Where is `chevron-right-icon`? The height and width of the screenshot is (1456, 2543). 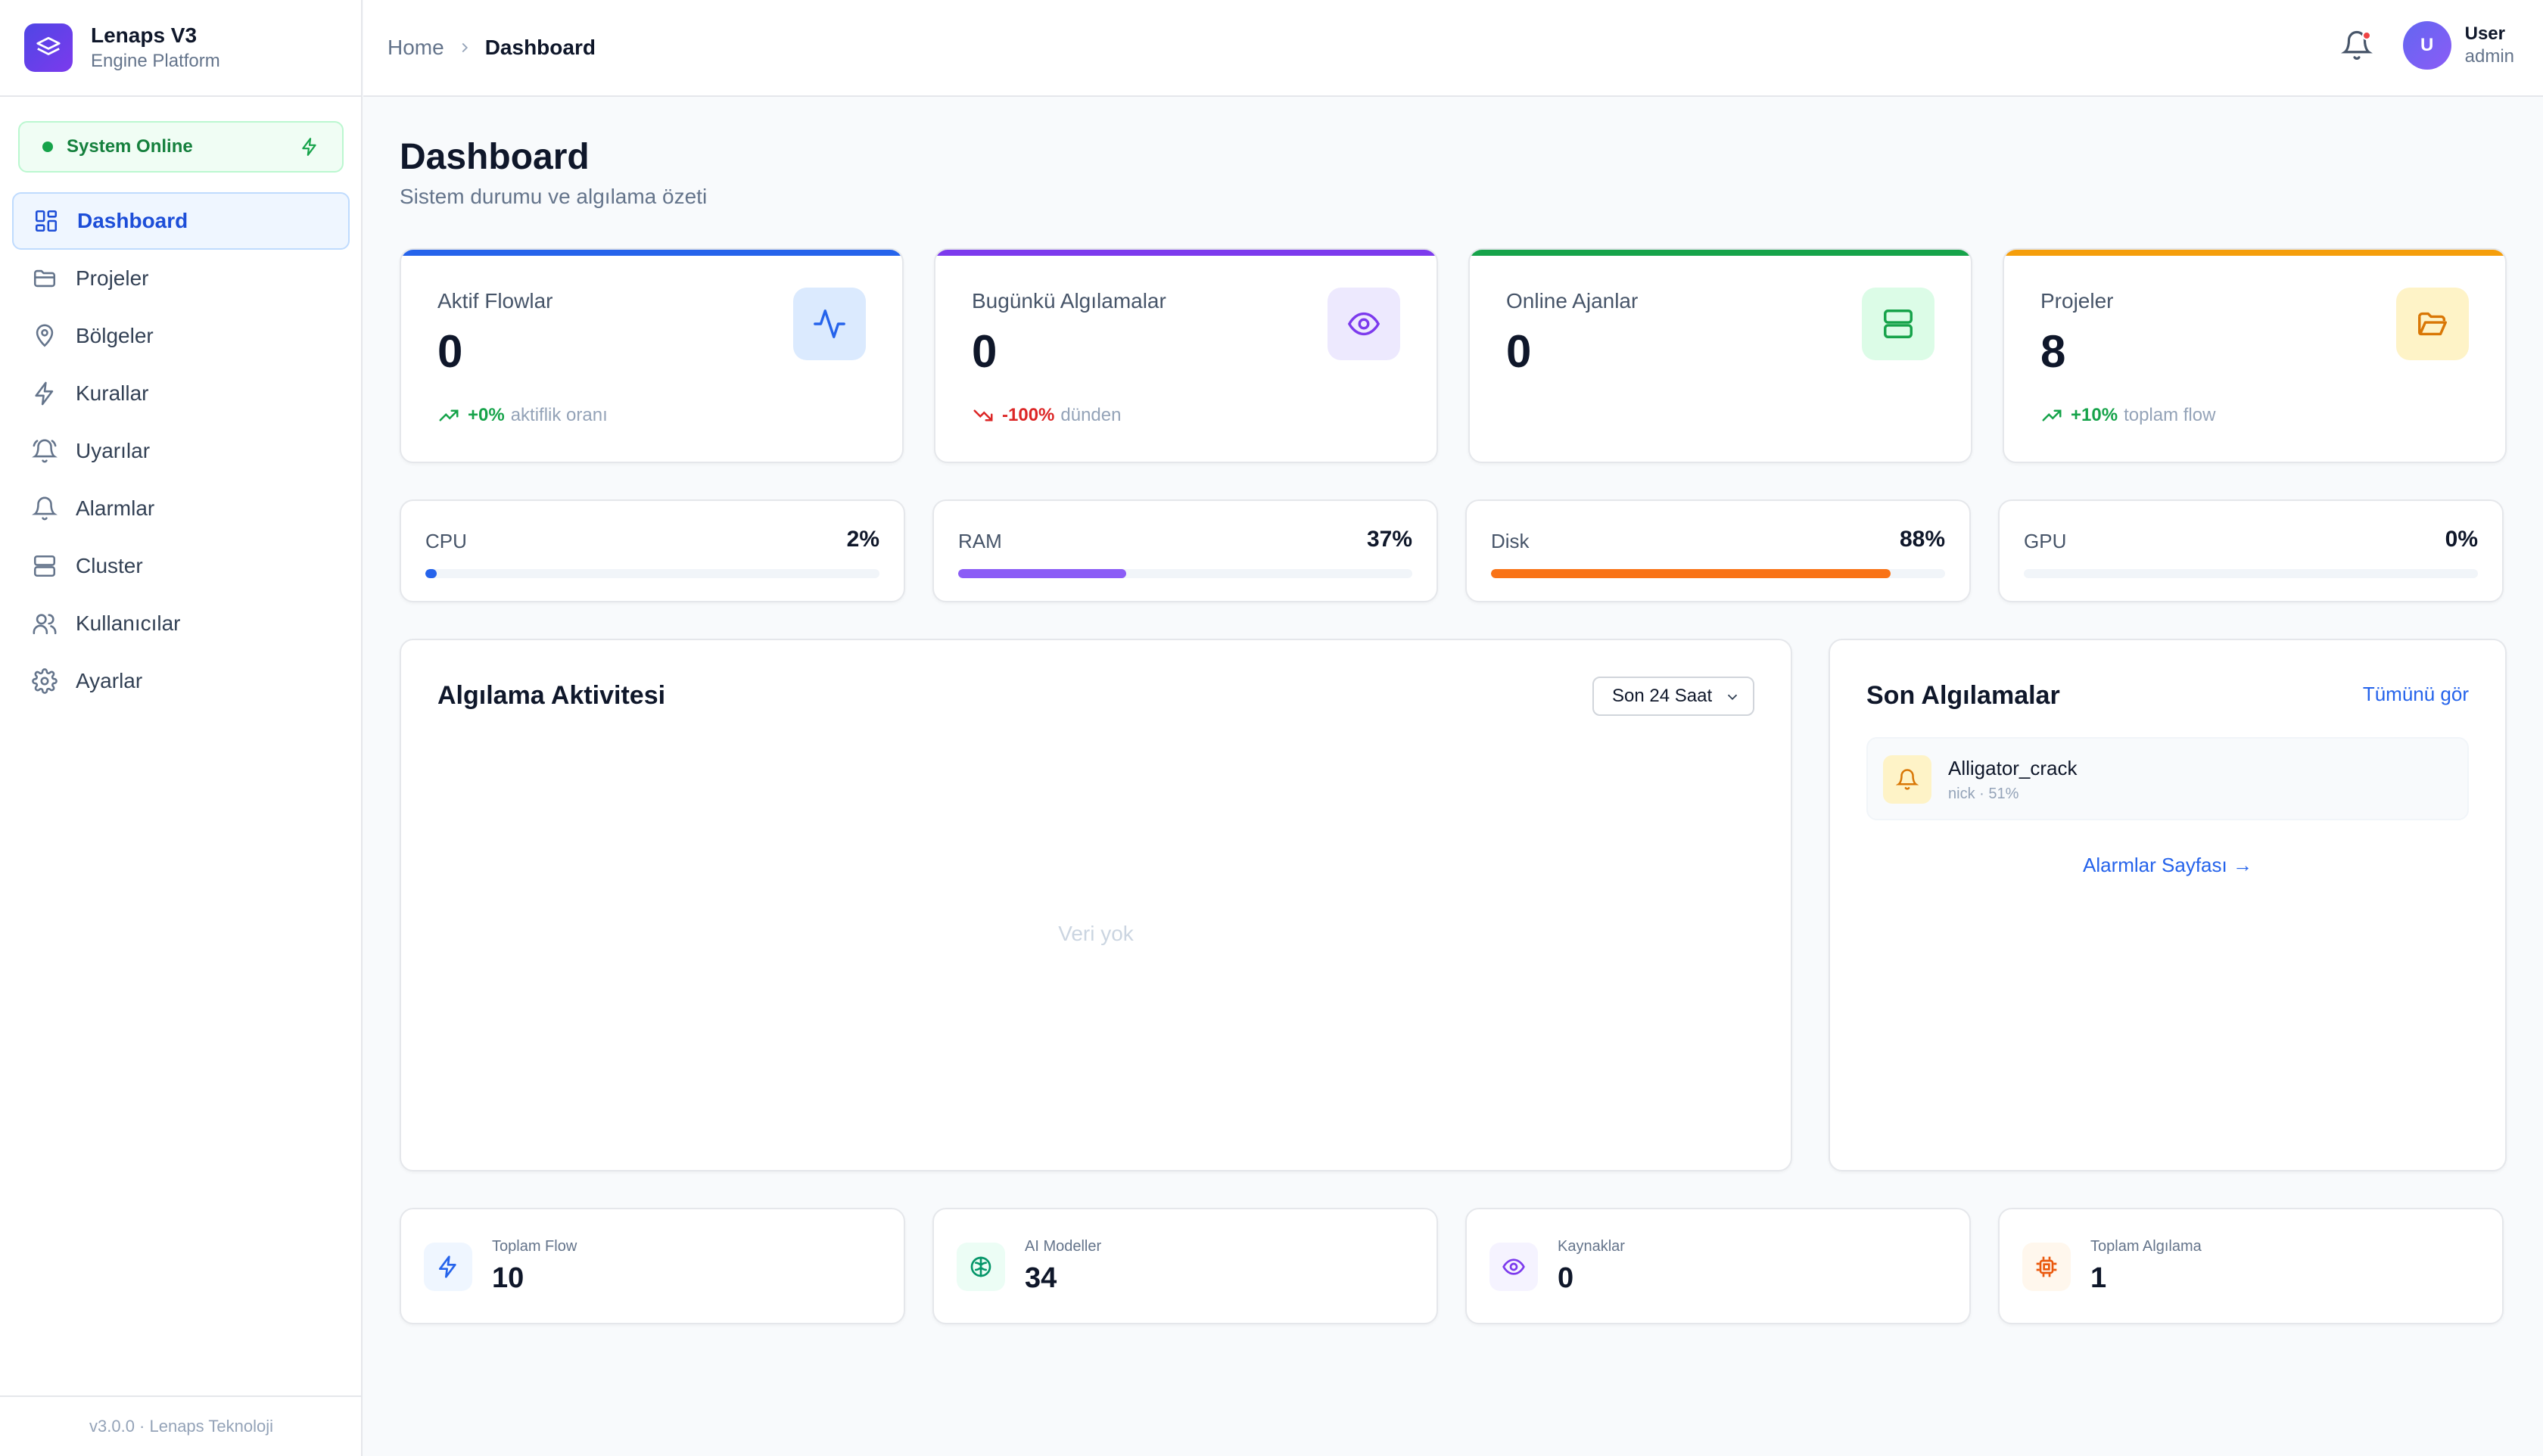
chevron-right-icon is located at coordinates (464, 47).